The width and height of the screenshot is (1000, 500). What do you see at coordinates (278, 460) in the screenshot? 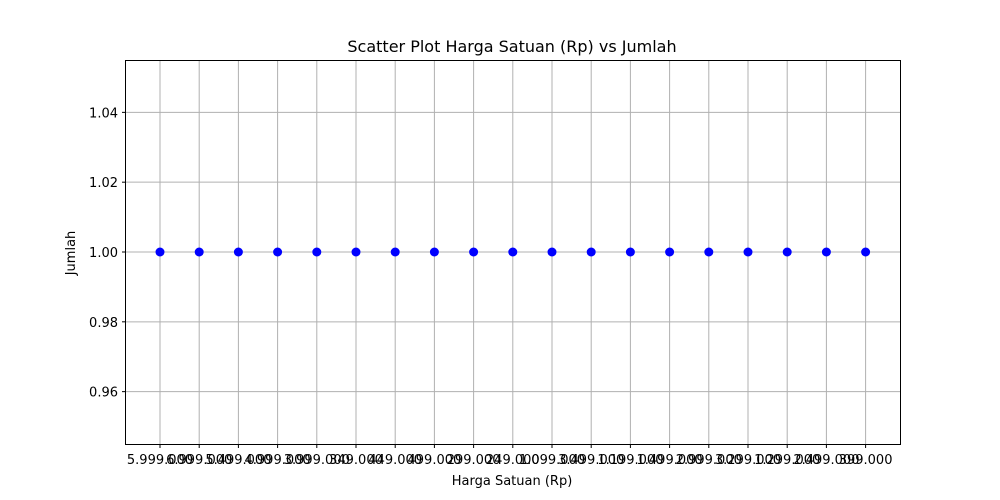
I see `x-tick-label: 4.999.000` at bounding box center [278, 460].